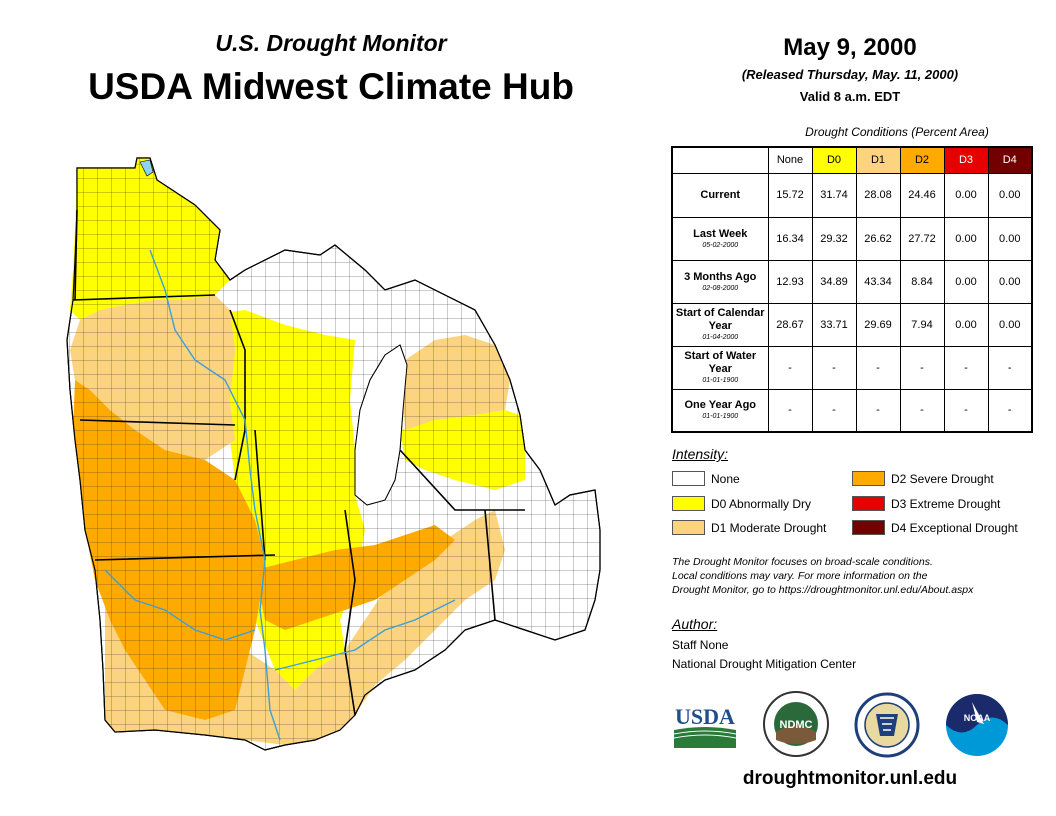  What do you see at coordinates (215, 495) in the screenshot?
I see `mississippi-river` at bounding box center [215, 495].